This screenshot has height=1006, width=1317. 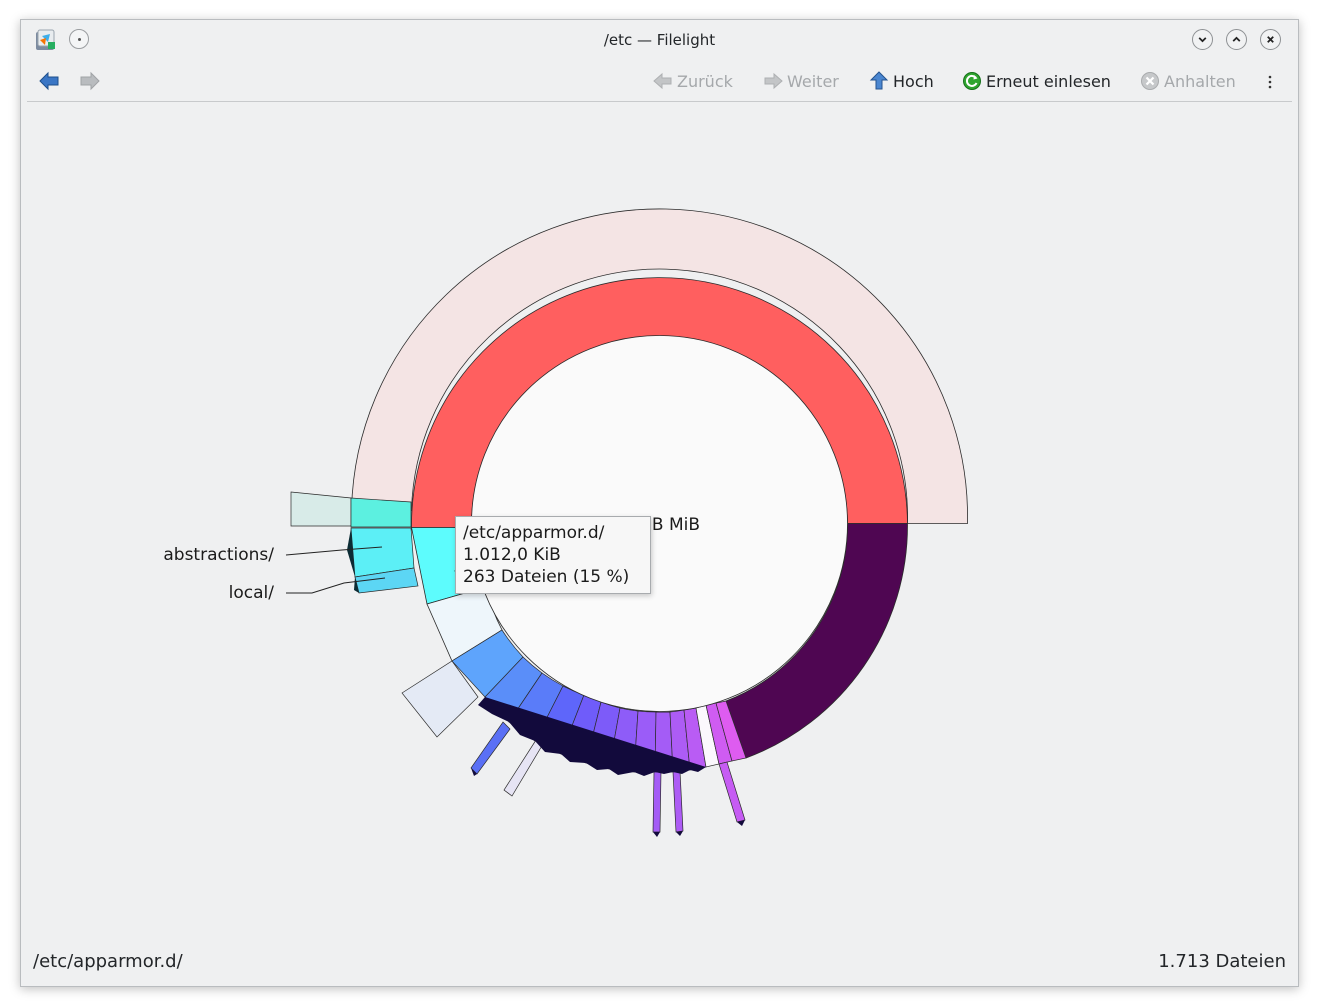 I want to click on center-size-text: B MiB, so click(x=676, y=525).